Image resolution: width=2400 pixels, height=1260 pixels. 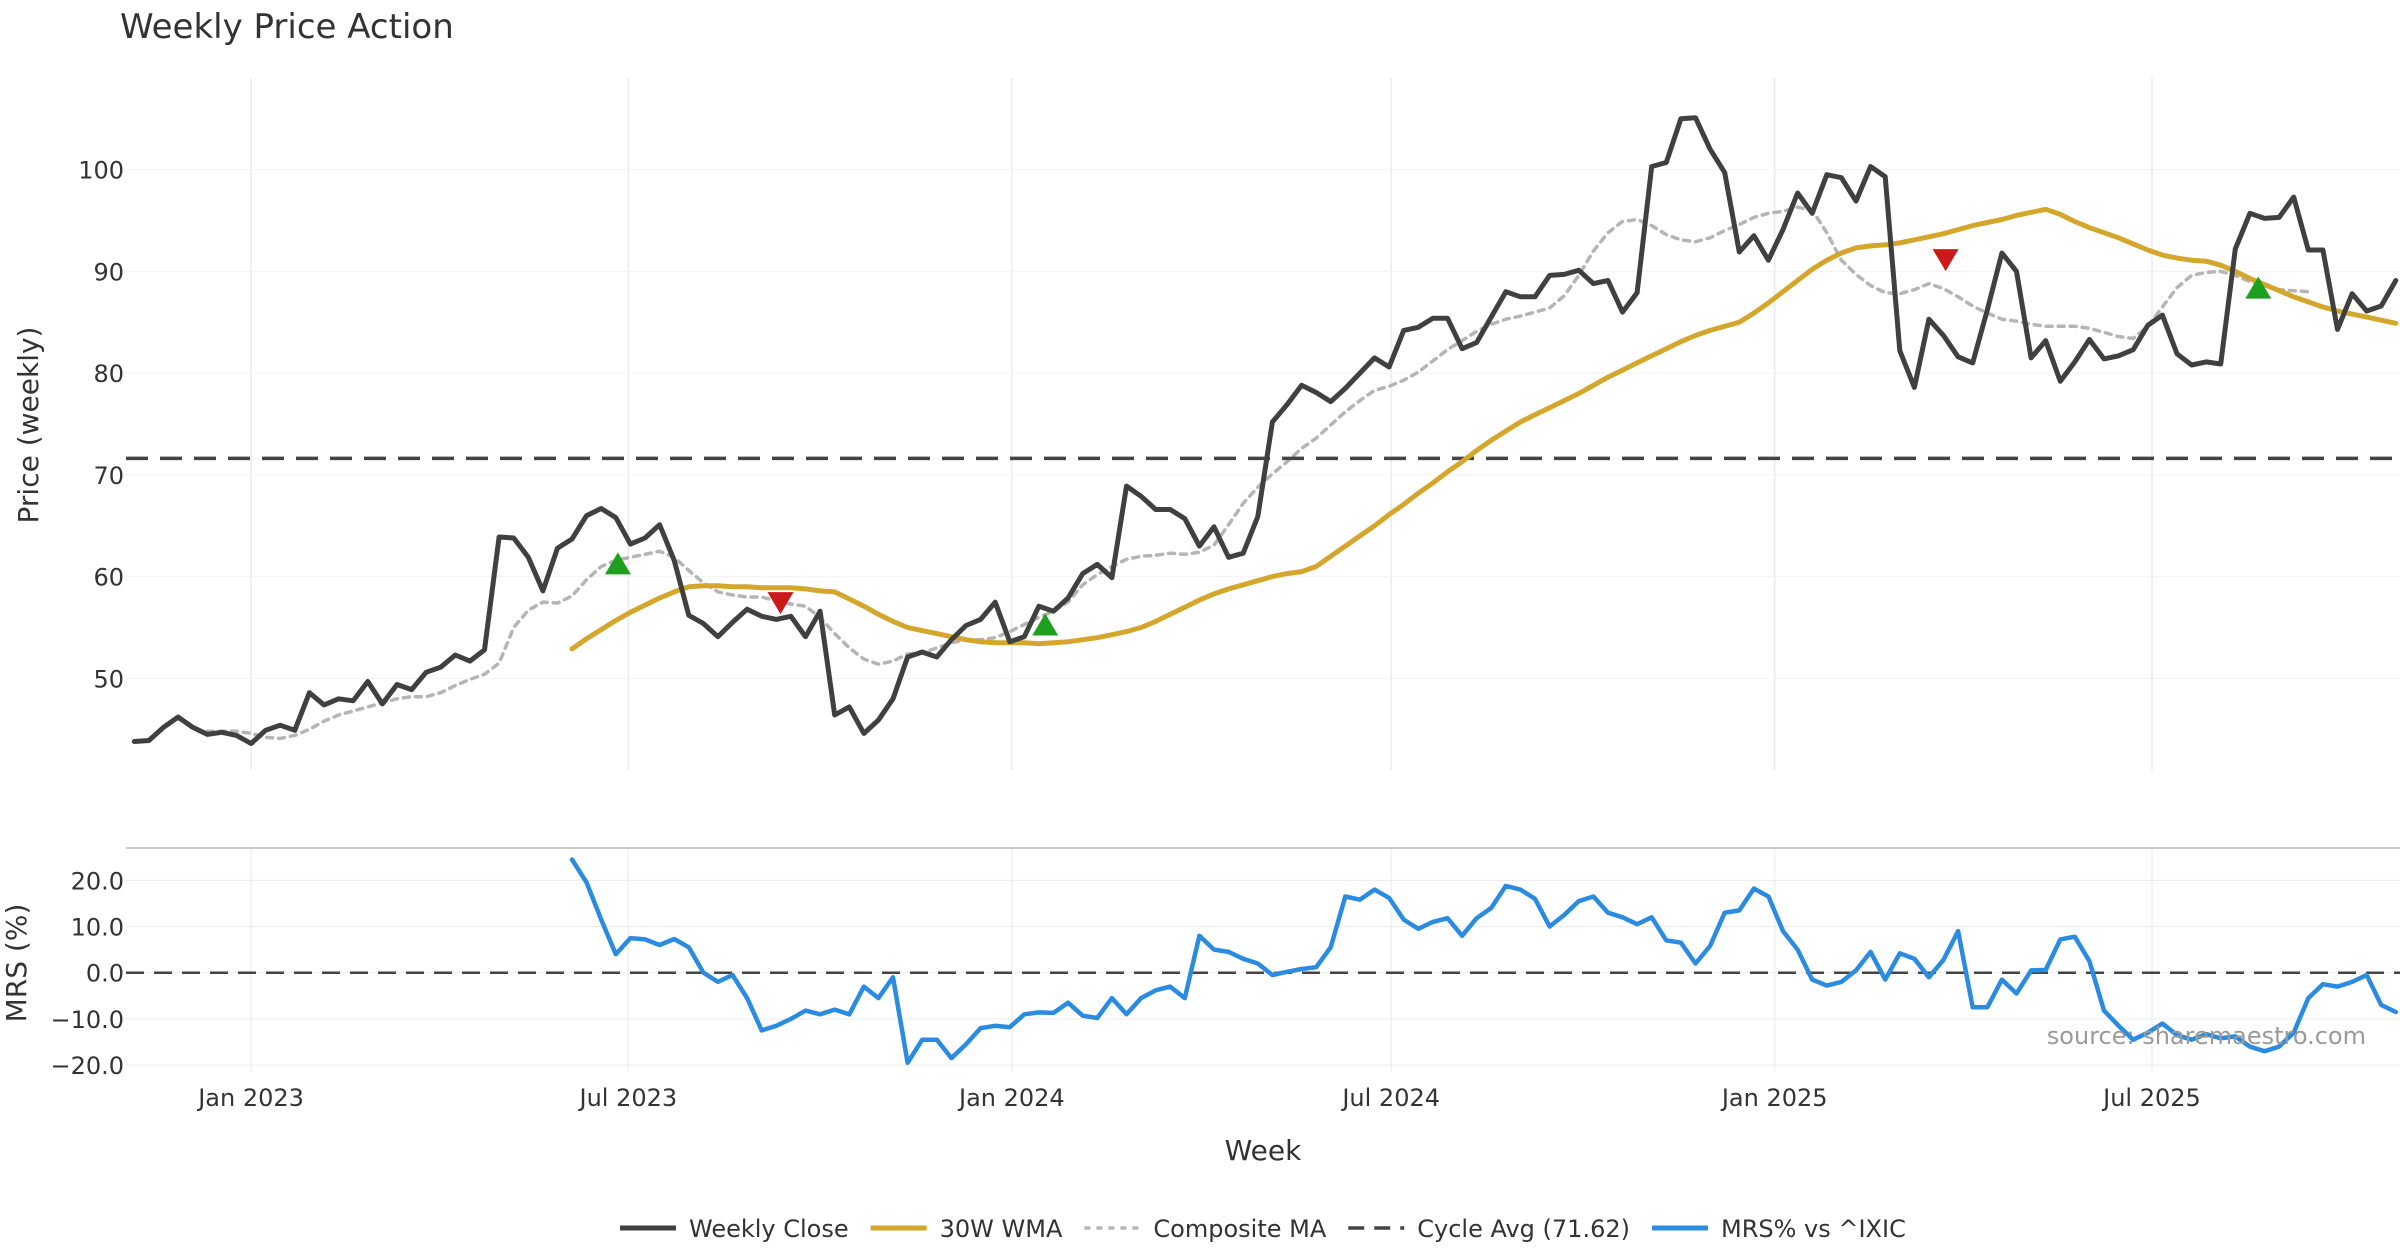 What do you see at coordinates (1813, 1229) in the screenshot?
I see `legend-label-mrs-vs-ixic: MRS% vs ^IXIC` at bounding box center [1813, 1229].